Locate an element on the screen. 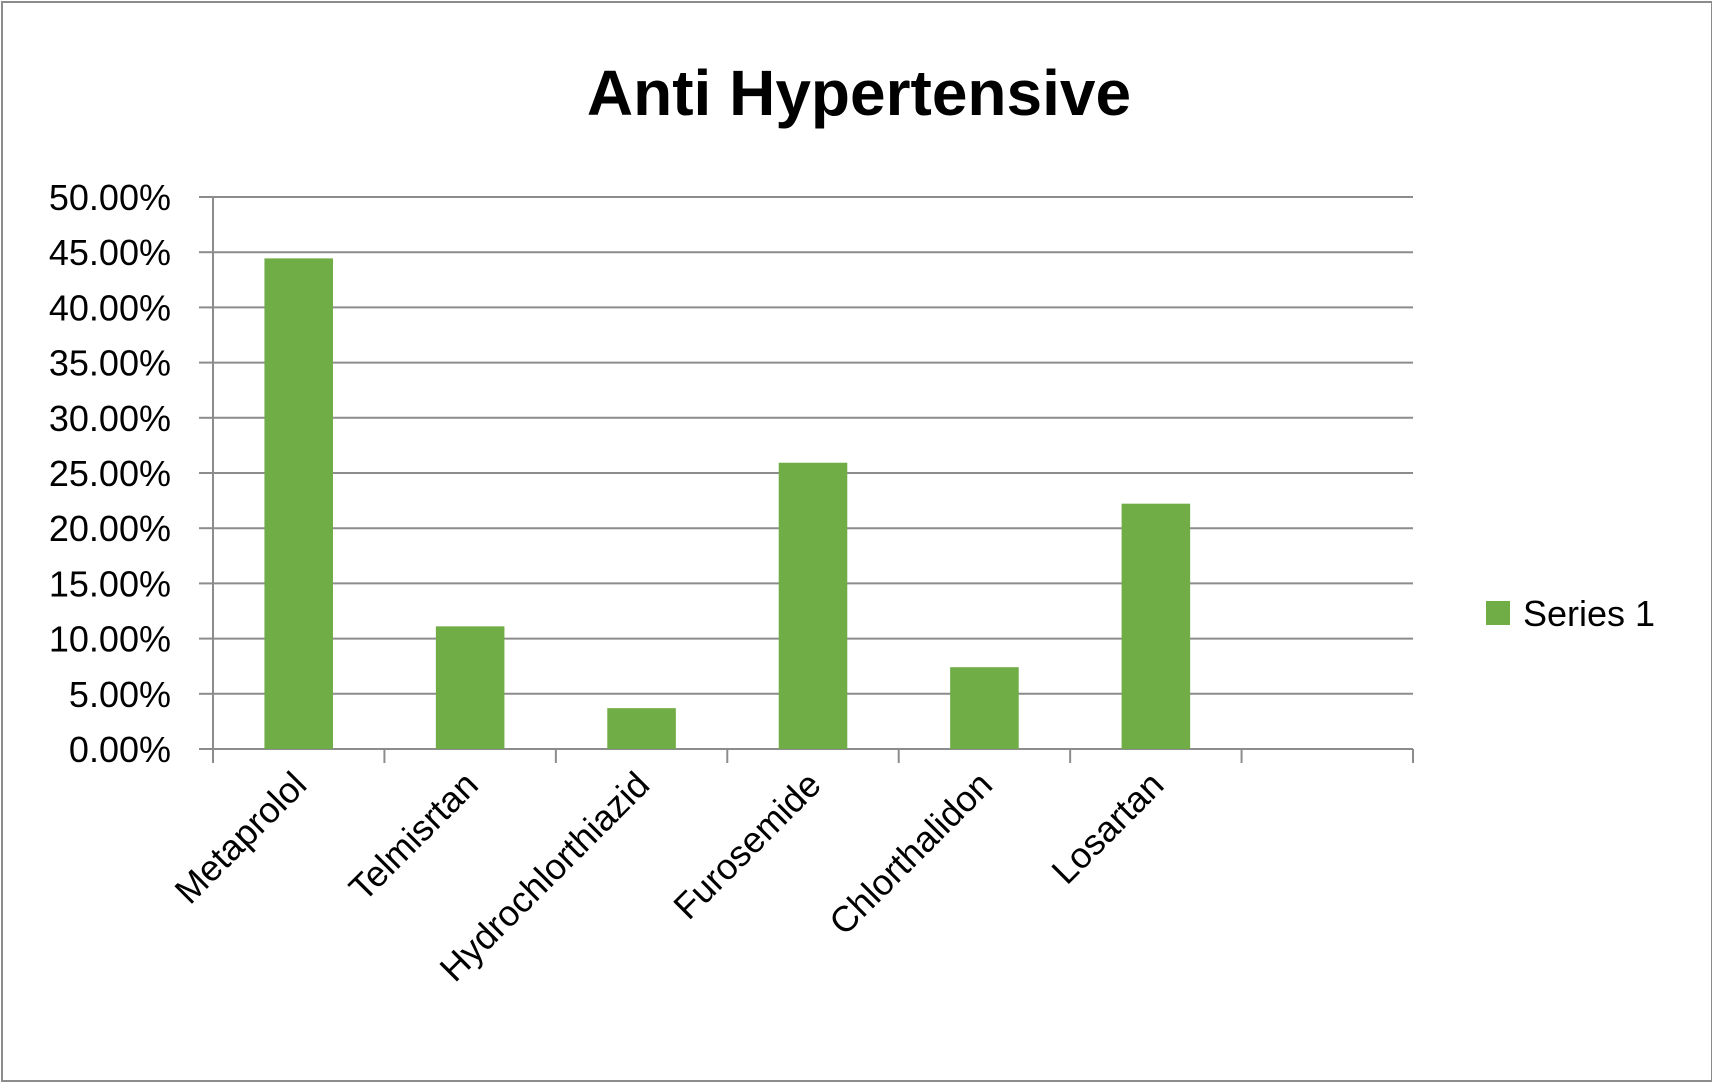 This screenshot has width=1712, height=1084. y-tick-label: 25.00% is located at coordinates (110, 473).